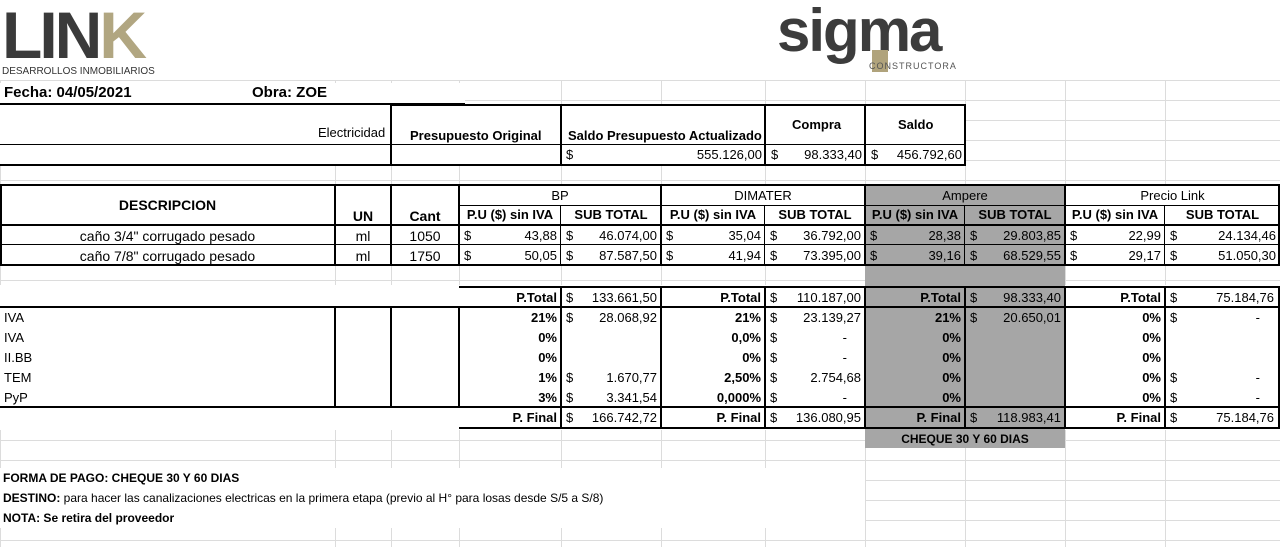  I want to click on pfinal-value: 75.184,76, so click(1245, 417).